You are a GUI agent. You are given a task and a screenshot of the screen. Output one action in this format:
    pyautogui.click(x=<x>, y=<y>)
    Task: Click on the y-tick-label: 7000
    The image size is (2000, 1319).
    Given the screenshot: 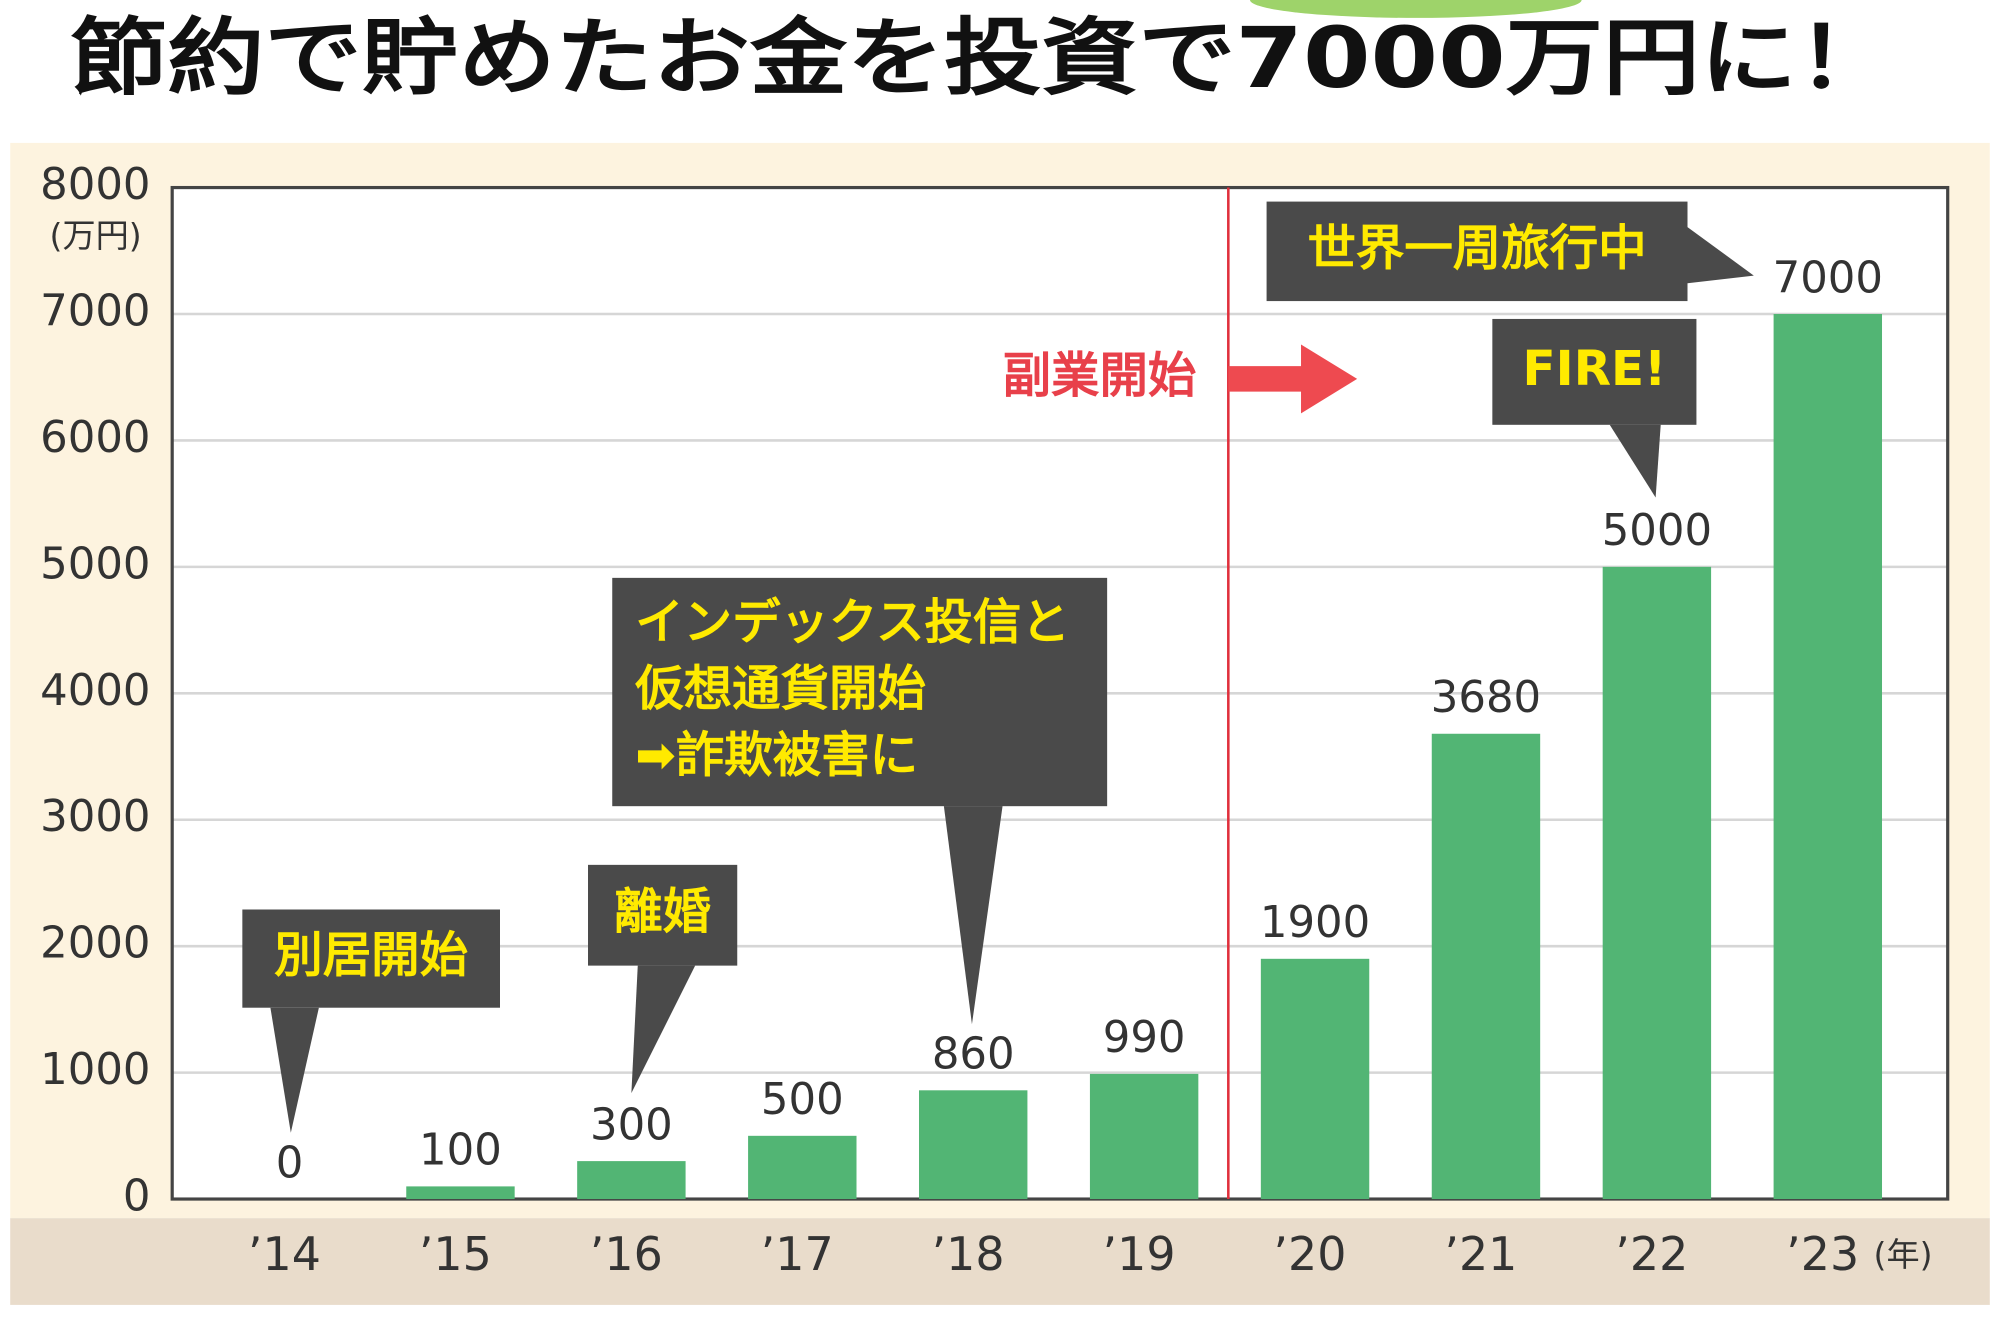 What is the action you would take?
    pyautogui.click(x=95, y=311)
    